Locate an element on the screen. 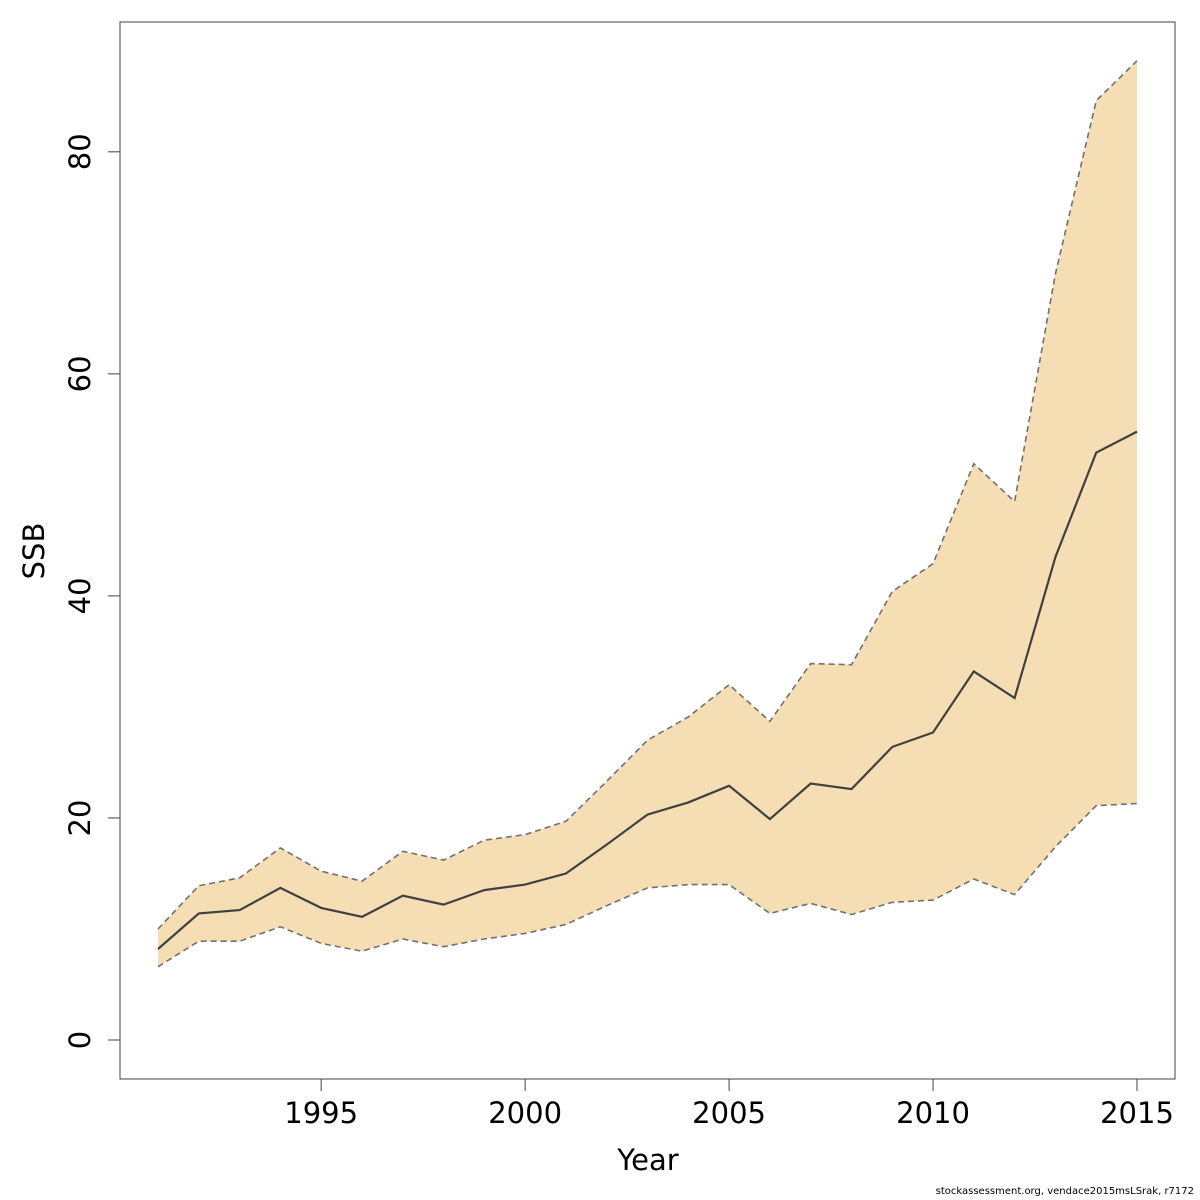 The width and height of the screenshot is (1200, 1200). x-tick-label: 1995 is located at coordinates (321, 1113).